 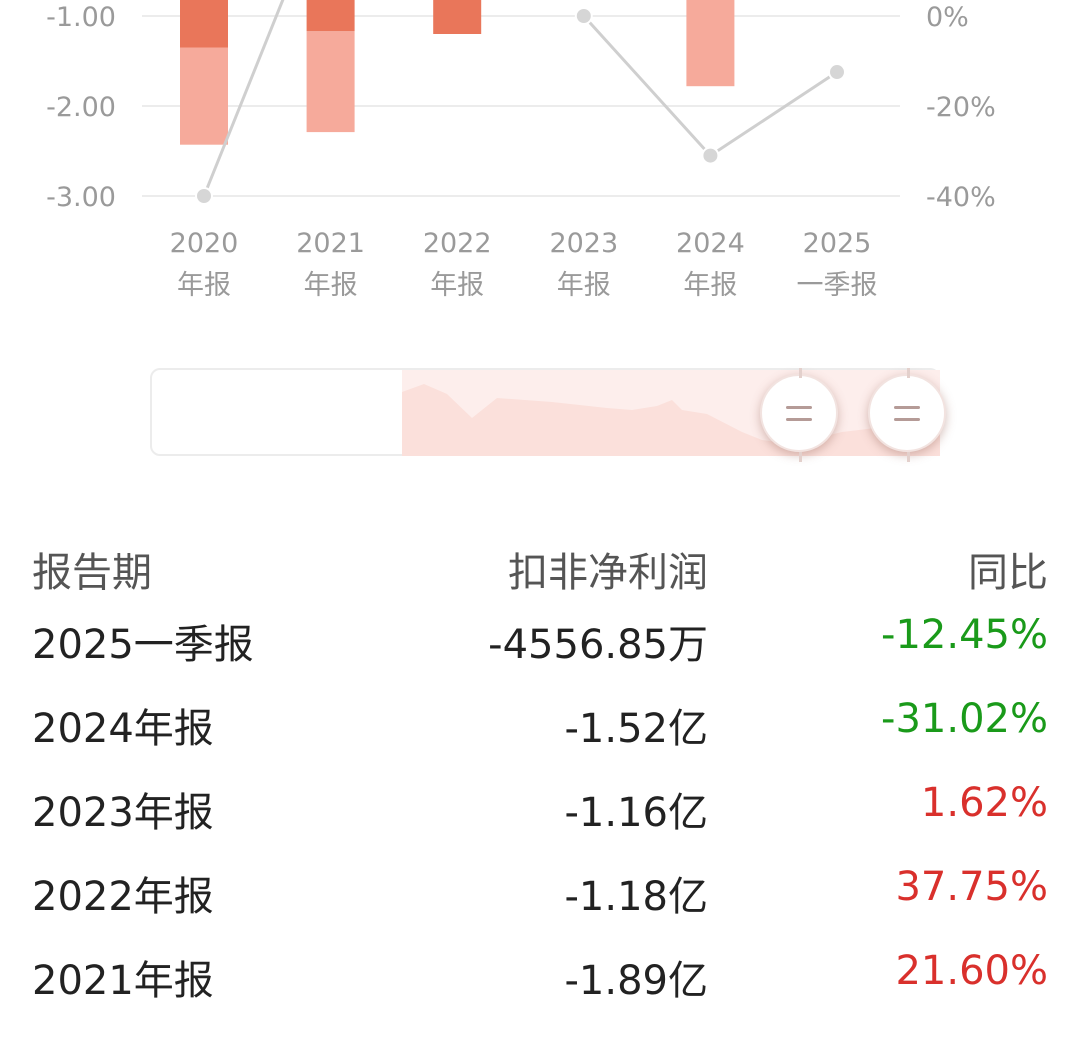 I want to click on yoy-cell: 21.60%, so click(x=971, y=971).